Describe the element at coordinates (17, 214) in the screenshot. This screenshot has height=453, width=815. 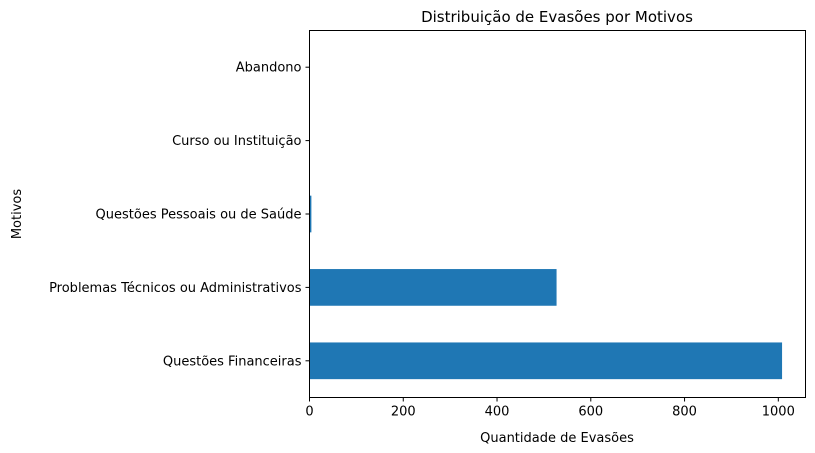
I see `y-axis-title: Motivos` at that location.